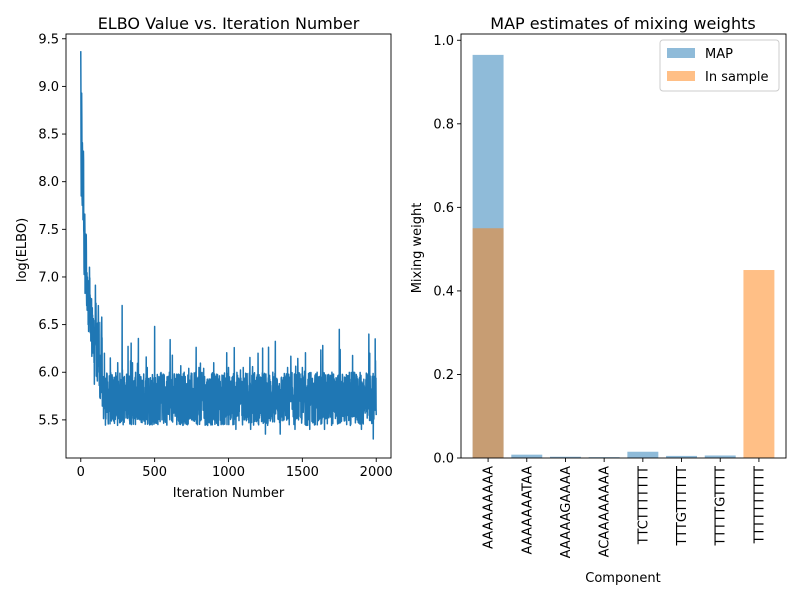  Describe the element at coordinates (48, 277) in the screenshot. I see `elbo-y-tick-label: 7.0` at that location.